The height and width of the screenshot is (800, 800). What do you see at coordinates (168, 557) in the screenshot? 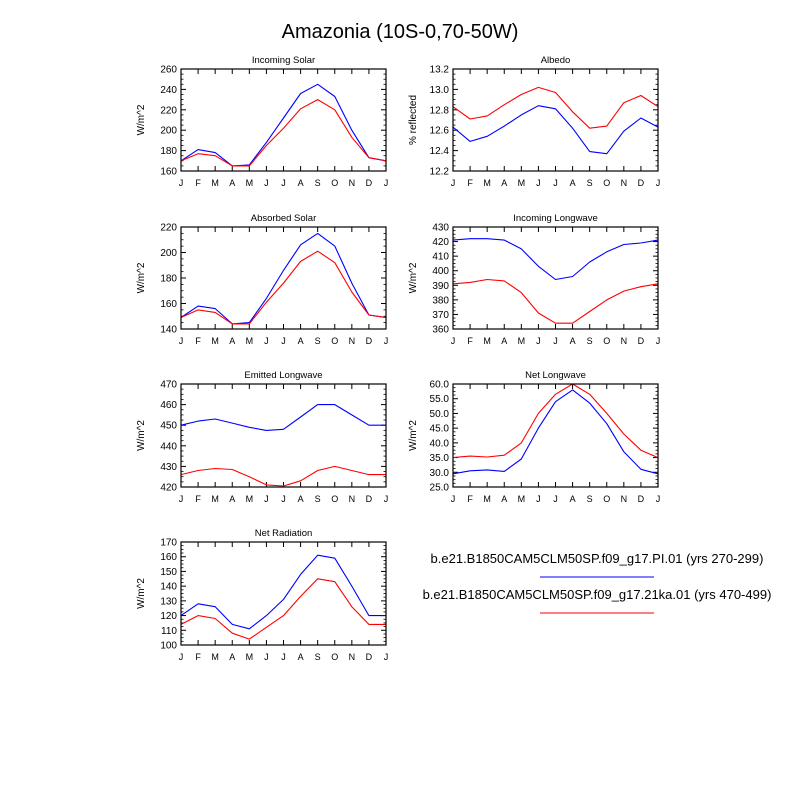
I see `net-radiation-ytick-label: 160` at bounding box center [168, 557].